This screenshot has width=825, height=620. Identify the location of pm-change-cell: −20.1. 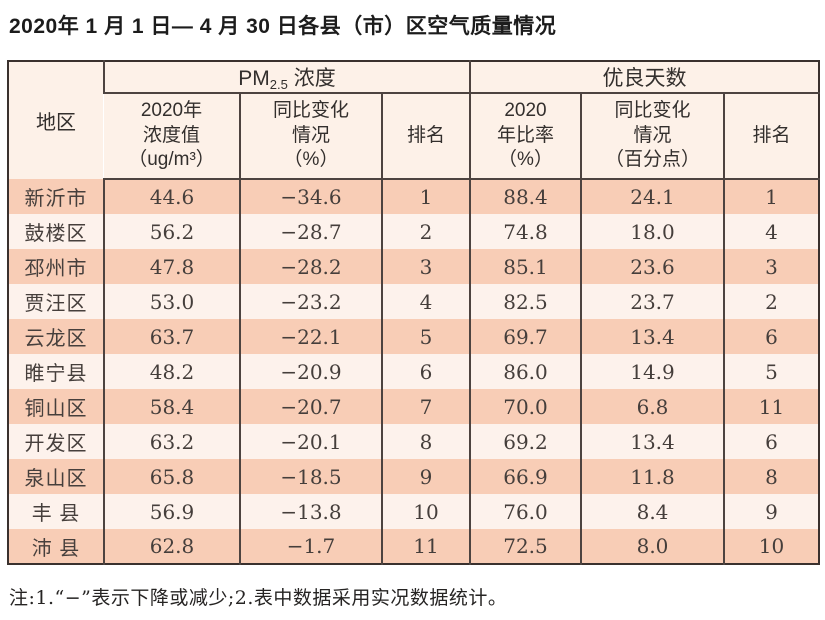
(310, 441).